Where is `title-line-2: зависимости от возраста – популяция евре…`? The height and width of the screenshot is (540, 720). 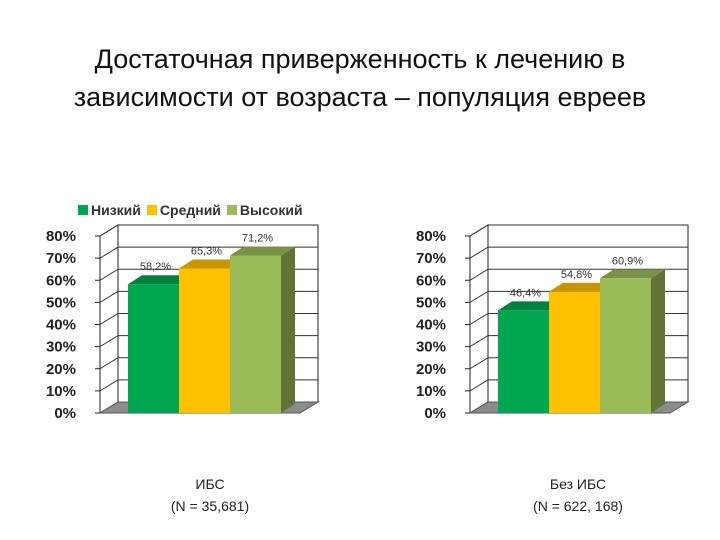 title-line-2: зависимости от возраста – популяция евре… is located at coordinates (360, 97).